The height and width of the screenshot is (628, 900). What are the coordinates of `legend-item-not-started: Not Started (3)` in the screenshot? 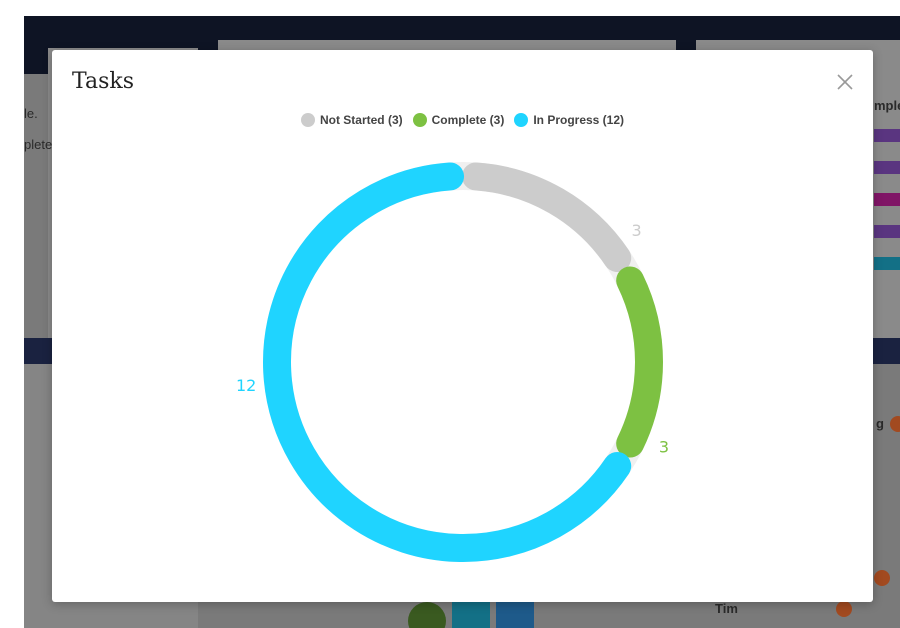 It's located at (351, 120).